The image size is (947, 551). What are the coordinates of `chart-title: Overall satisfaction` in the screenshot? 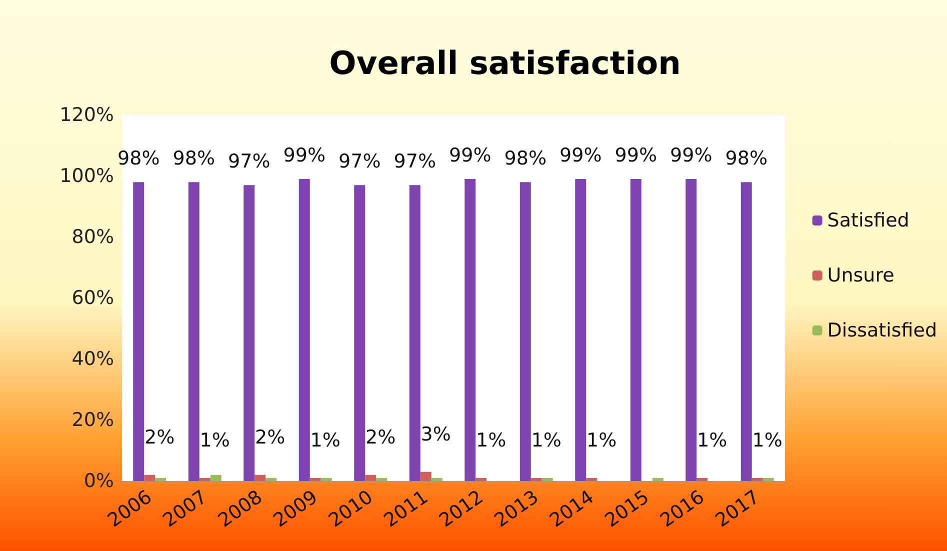 It's located at (505, 63).